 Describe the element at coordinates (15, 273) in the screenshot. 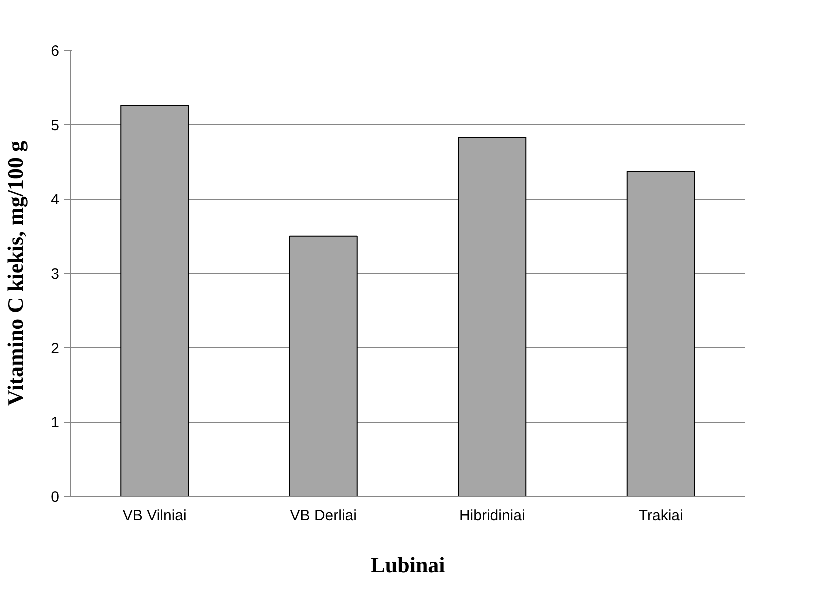

I see `y-axis-title: Vitamino C kiekis, mg/100 g` at that location.